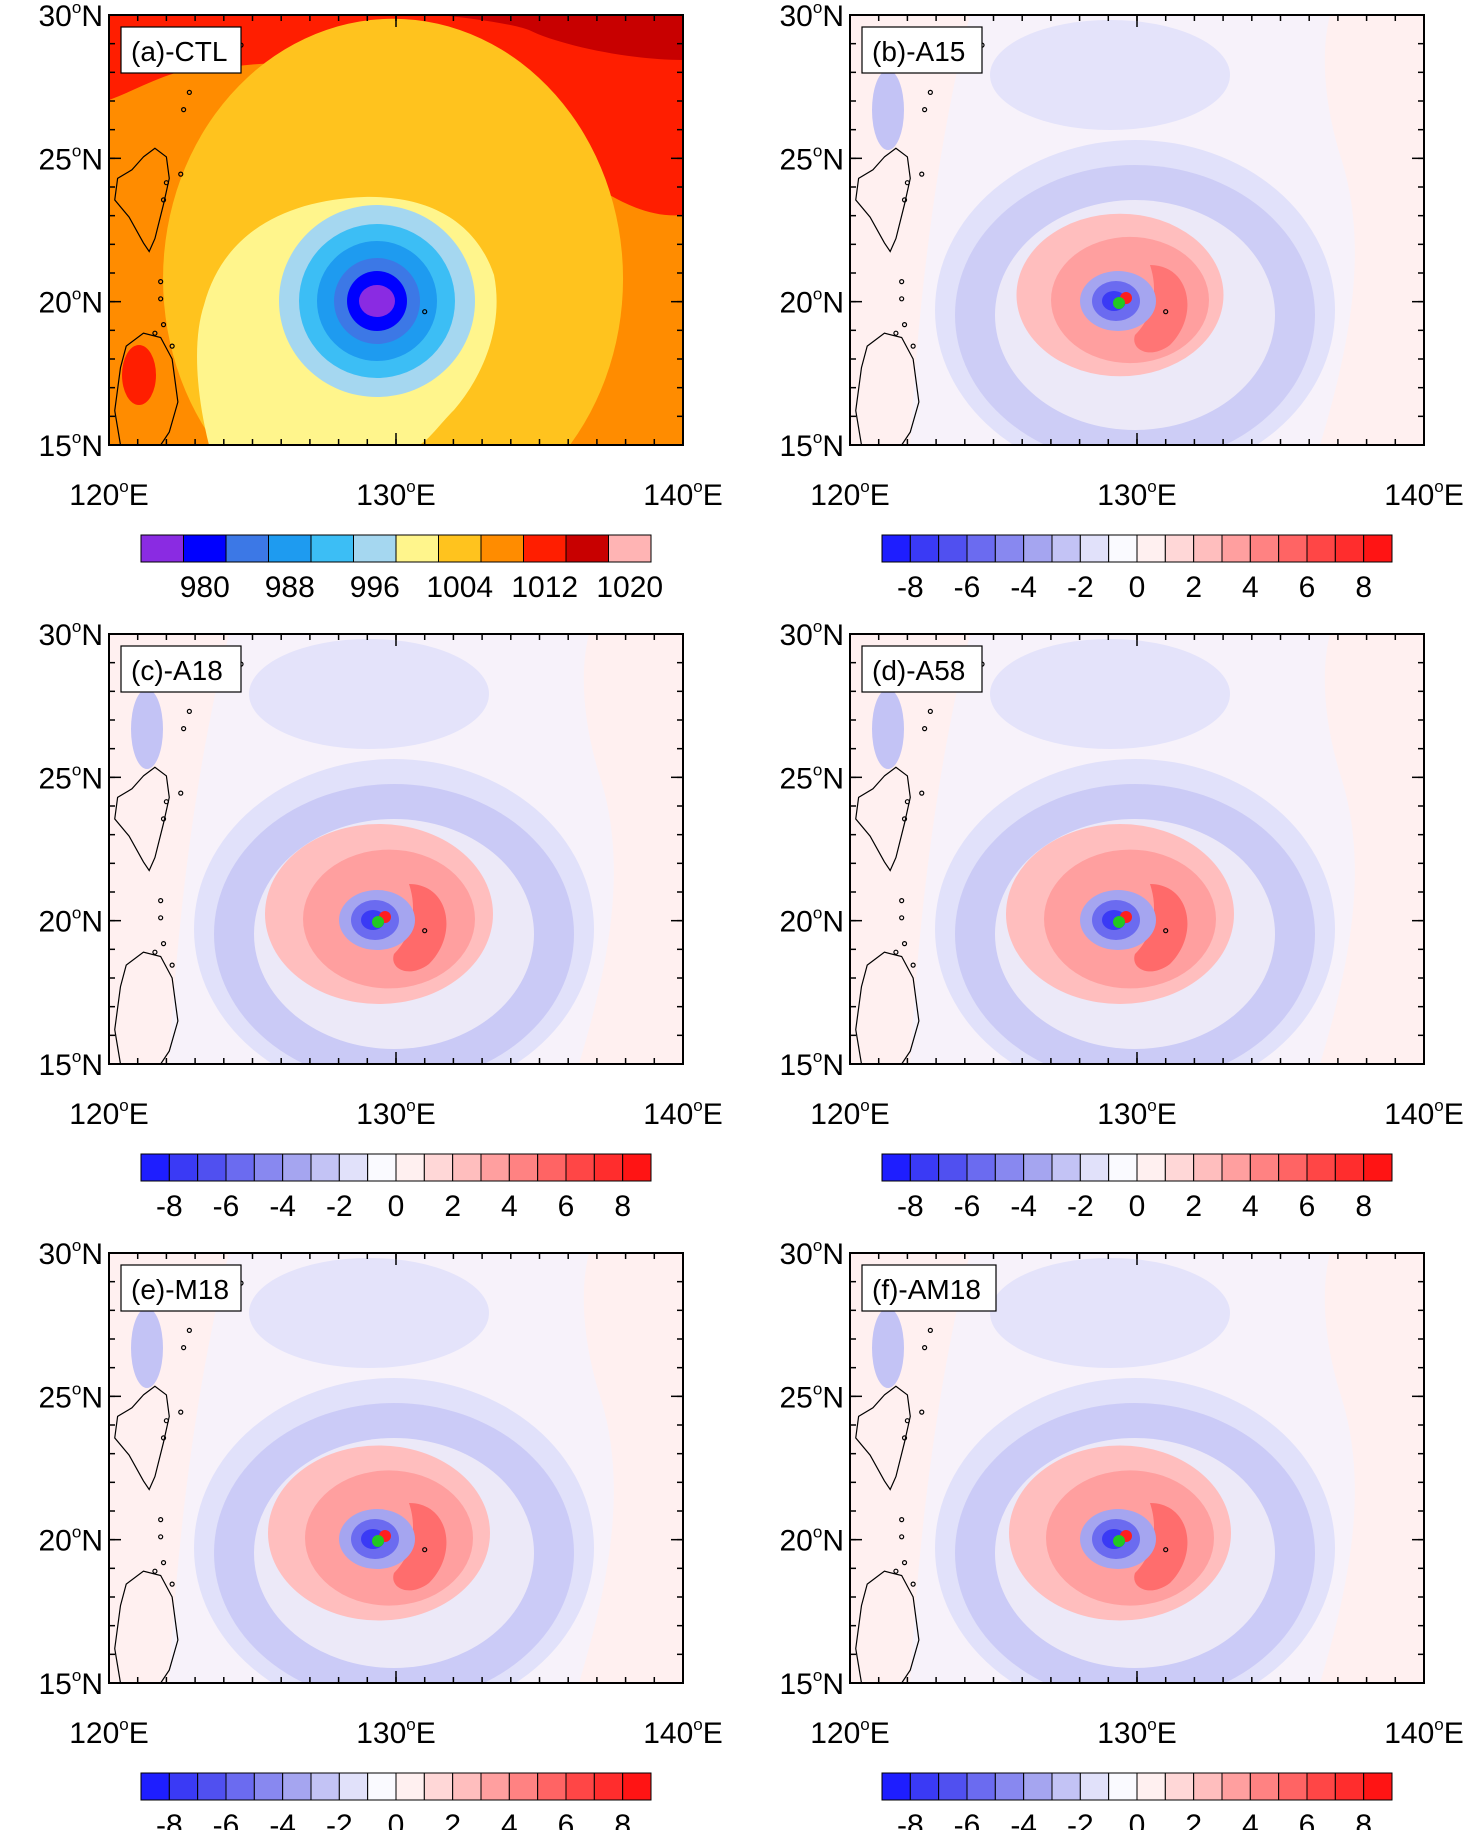 The height and width of the screenshot is (1830, 1467). What do you see at coordinates (887, 1008) in the screenshot?
I see `coast-luzon` at bounding box center [887, 1008].